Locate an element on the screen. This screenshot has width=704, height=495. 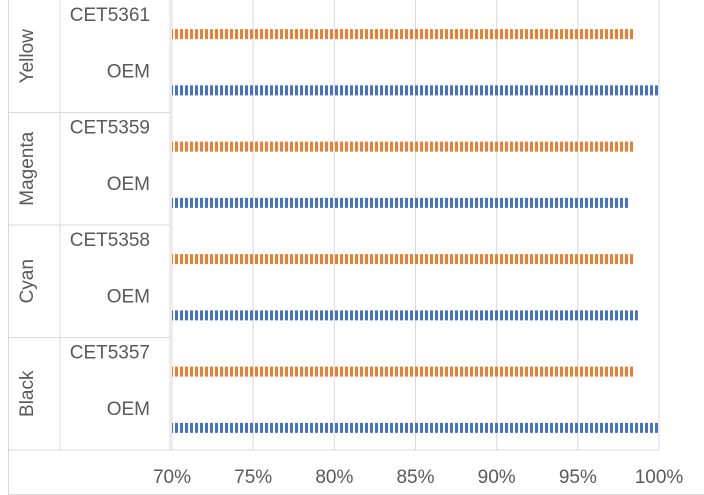
x-tick-label: 90% is located at coordinates (497, 477).